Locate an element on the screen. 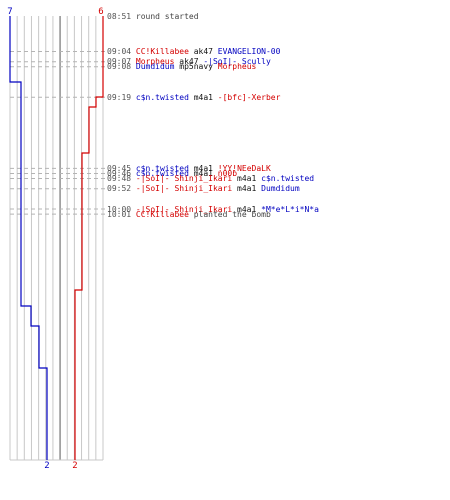 The image size is (450, 500). event-time: 09:19 is located at coordinates (121, 97).